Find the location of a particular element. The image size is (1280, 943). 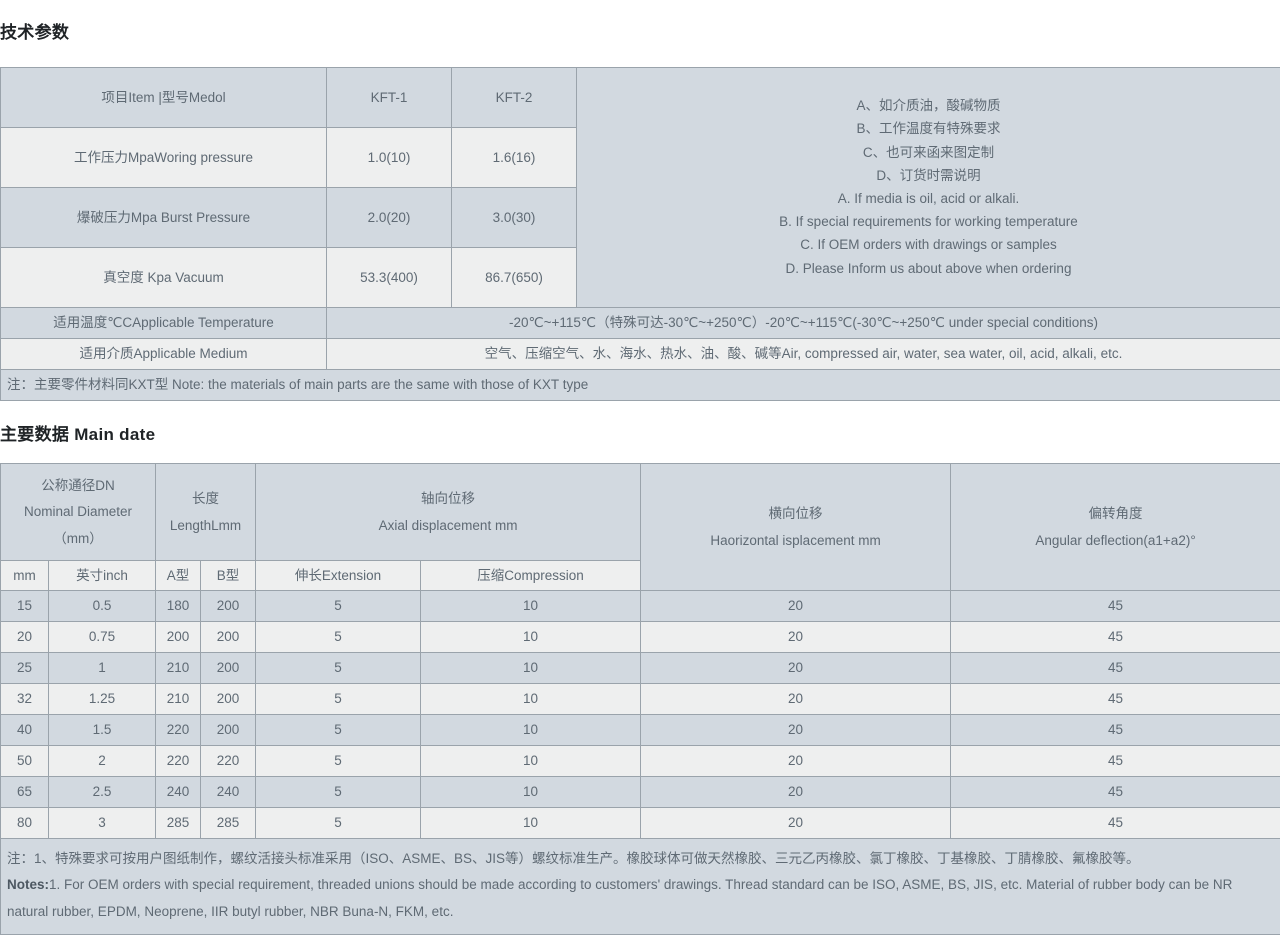

cell-type-b: 240 is located at coordinates (228, 792).